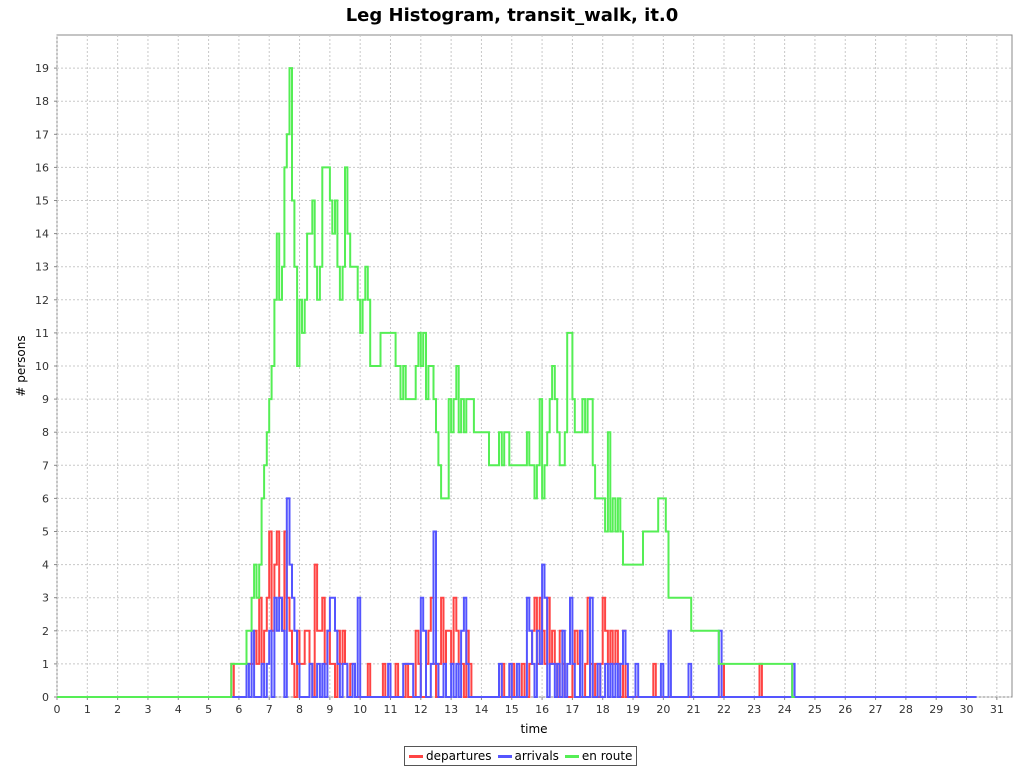 The width and height of the screenshot is (1024, 768). Describe the element at coordinates (178, 709) in the screenshot. I see `x-tick-label: 4` at that location.